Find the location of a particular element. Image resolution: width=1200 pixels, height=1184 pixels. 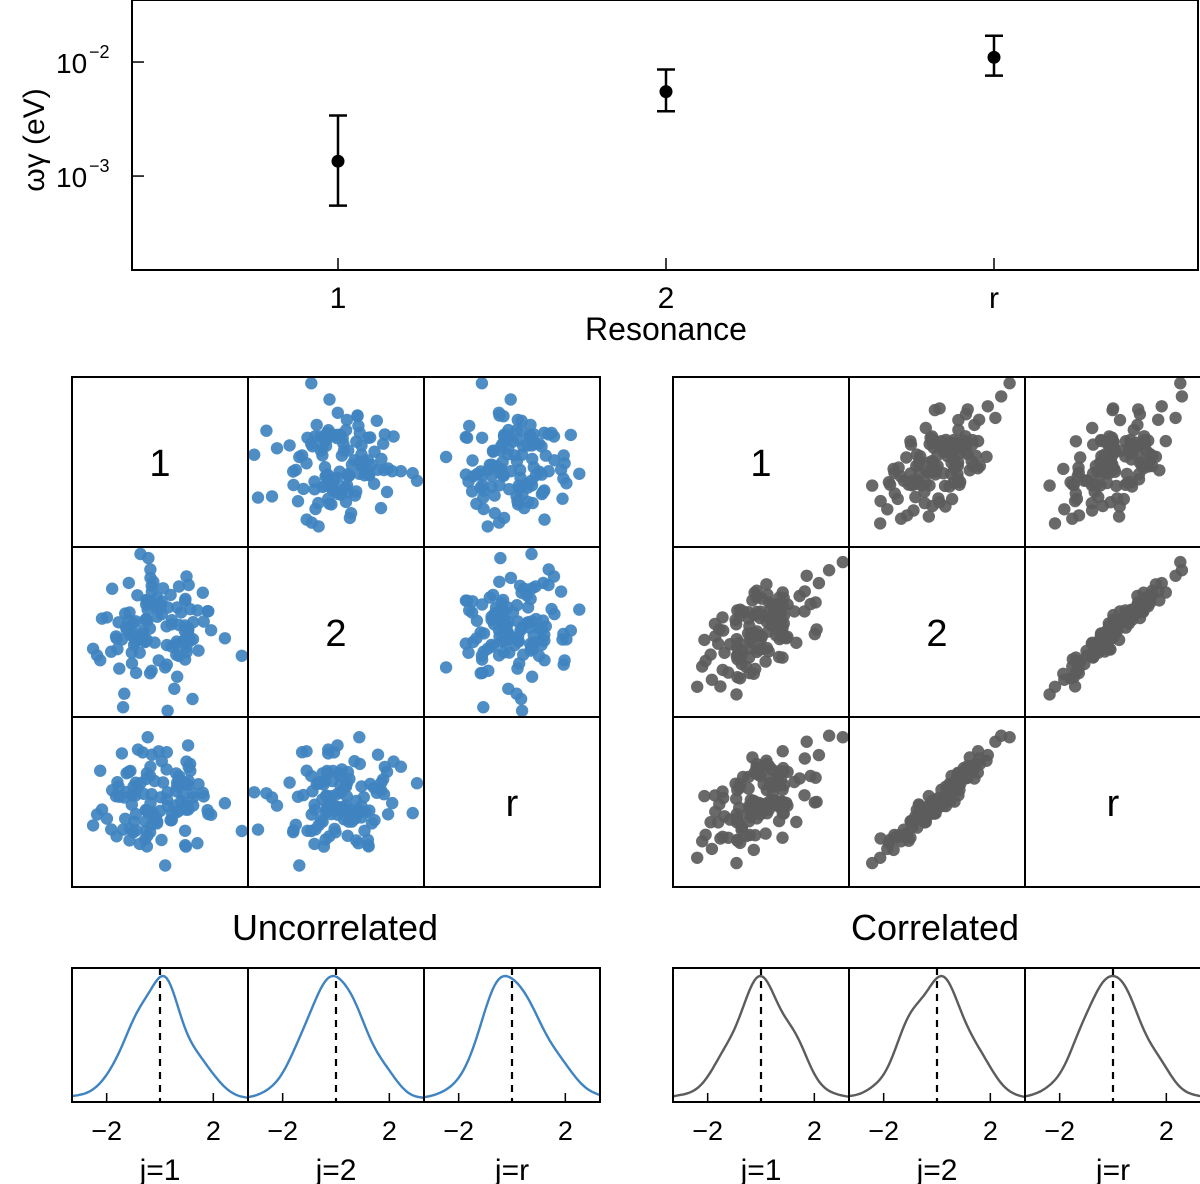

density-curve is located at coordinates (937, 1036).